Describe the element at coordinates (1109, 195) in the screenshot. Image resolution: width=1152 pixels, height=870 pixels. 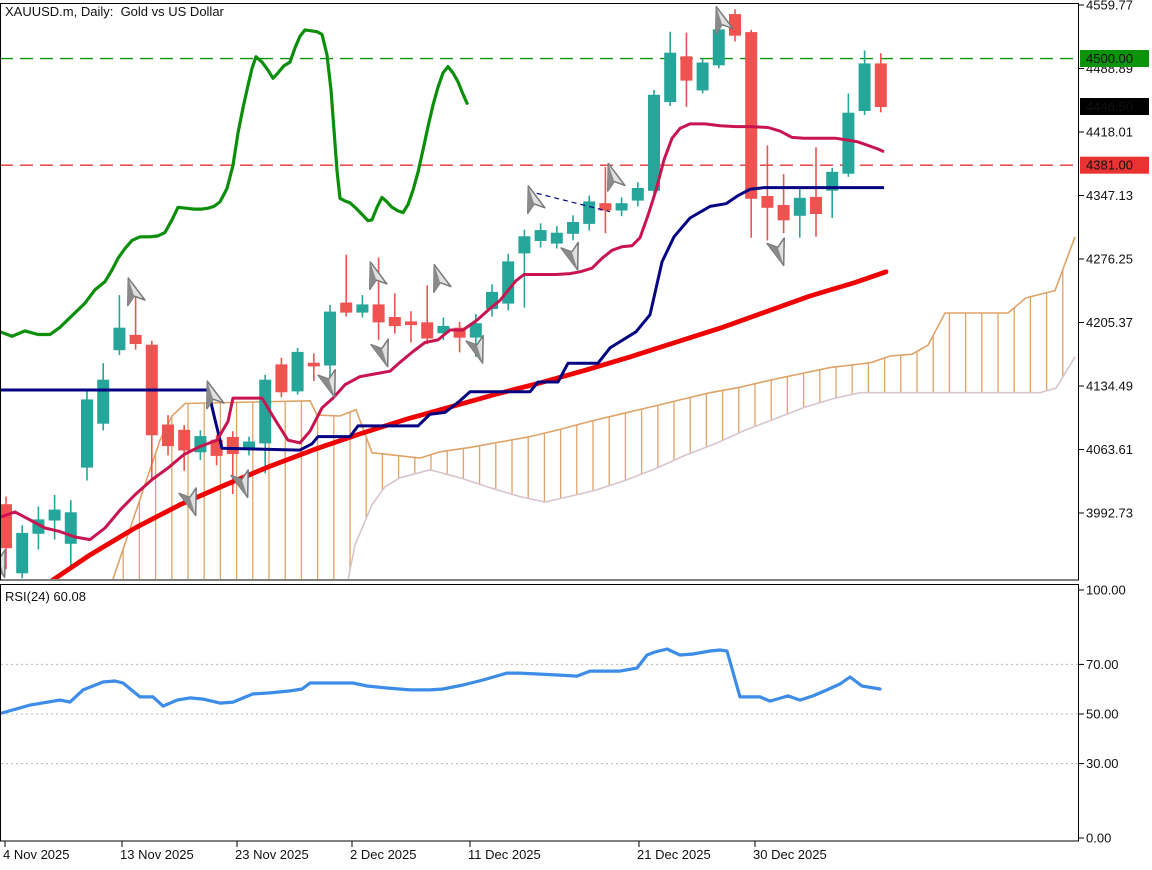
I see `price-axis-label: 4347.13` at that location.